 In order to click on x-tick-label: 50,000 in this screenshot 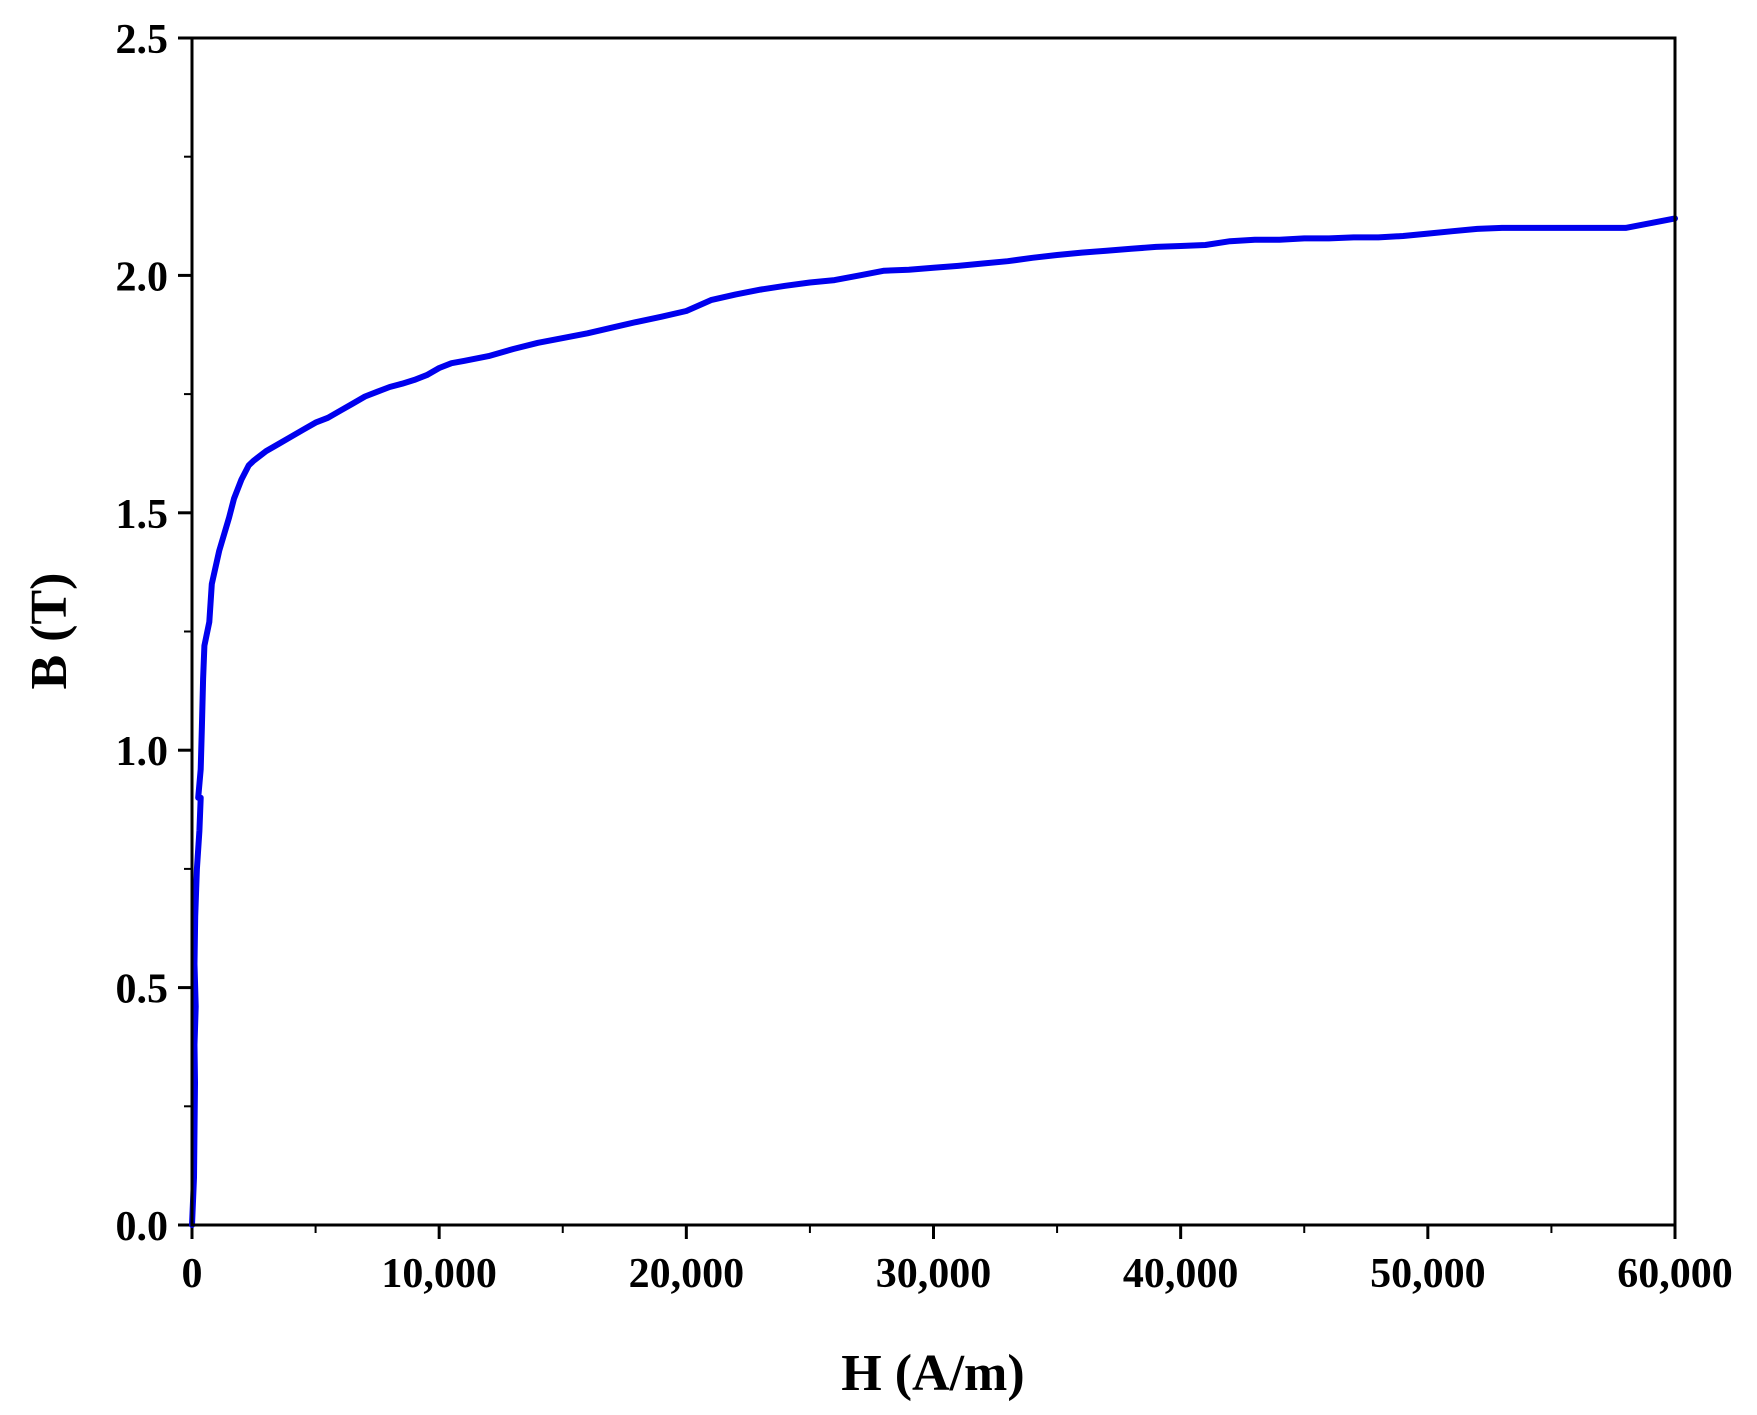, I will do `click(1428, 1274)`.